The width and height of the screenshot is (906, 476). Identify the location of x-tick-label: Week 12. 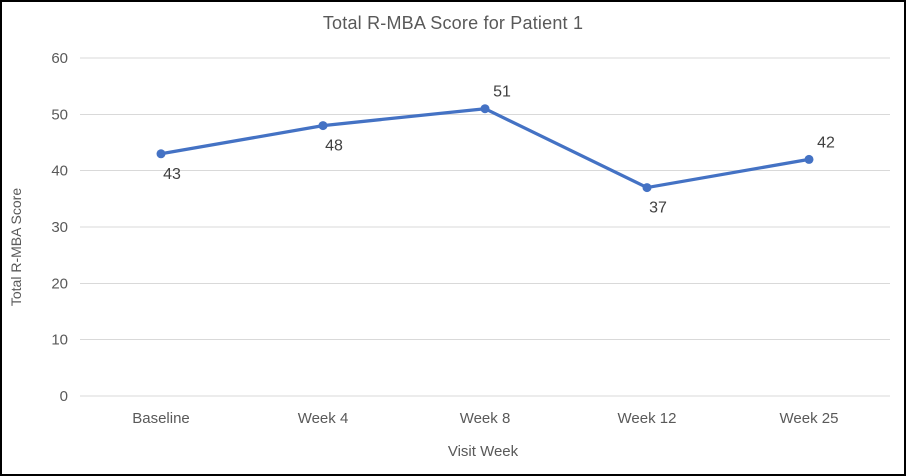
(647, 418).